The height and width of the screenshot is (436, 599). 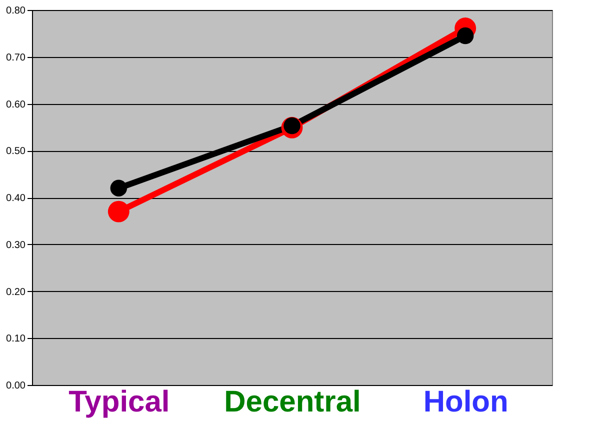 What do you see at coordinates (16, 386) in the screenshot?
I see `y-tick-label: 0.00` at bounding box center [16, 386].